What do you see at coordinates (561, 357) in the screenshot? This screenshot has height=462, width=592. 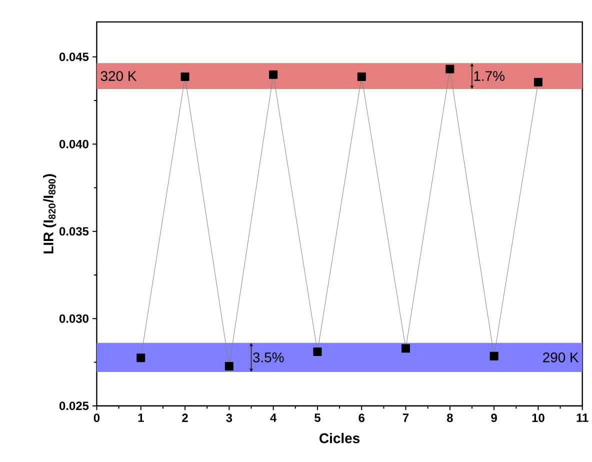 I see `band-label: 290 K` at bounding box center [561, 357].